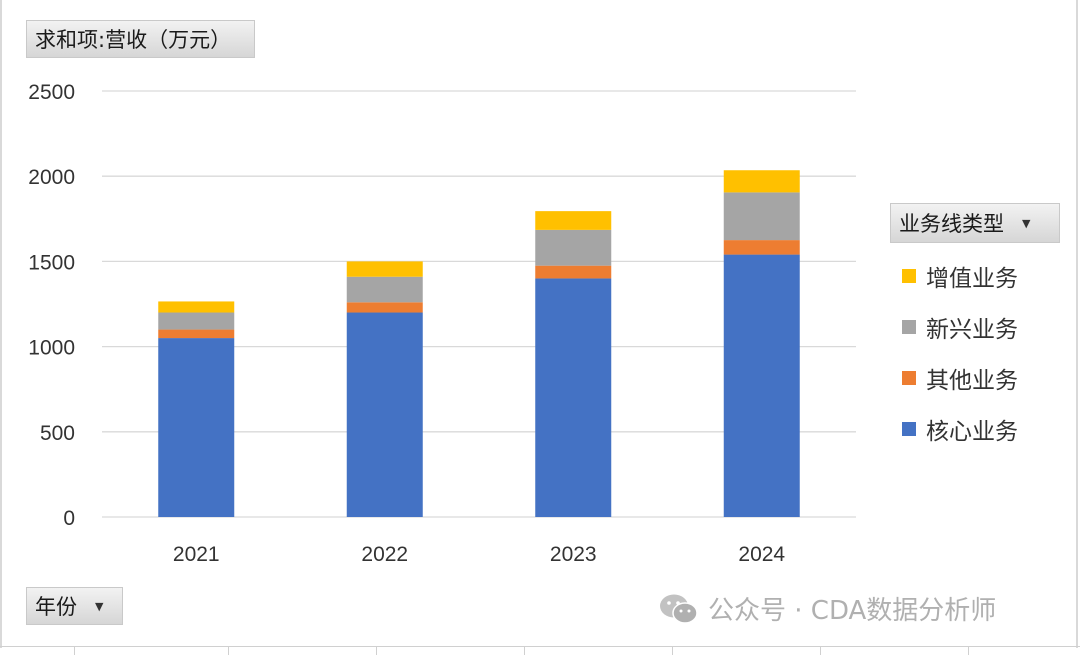  Describe the element at coordinates (384, 554) in the screenshot. I see `x-tick-label: 2022` at that location.